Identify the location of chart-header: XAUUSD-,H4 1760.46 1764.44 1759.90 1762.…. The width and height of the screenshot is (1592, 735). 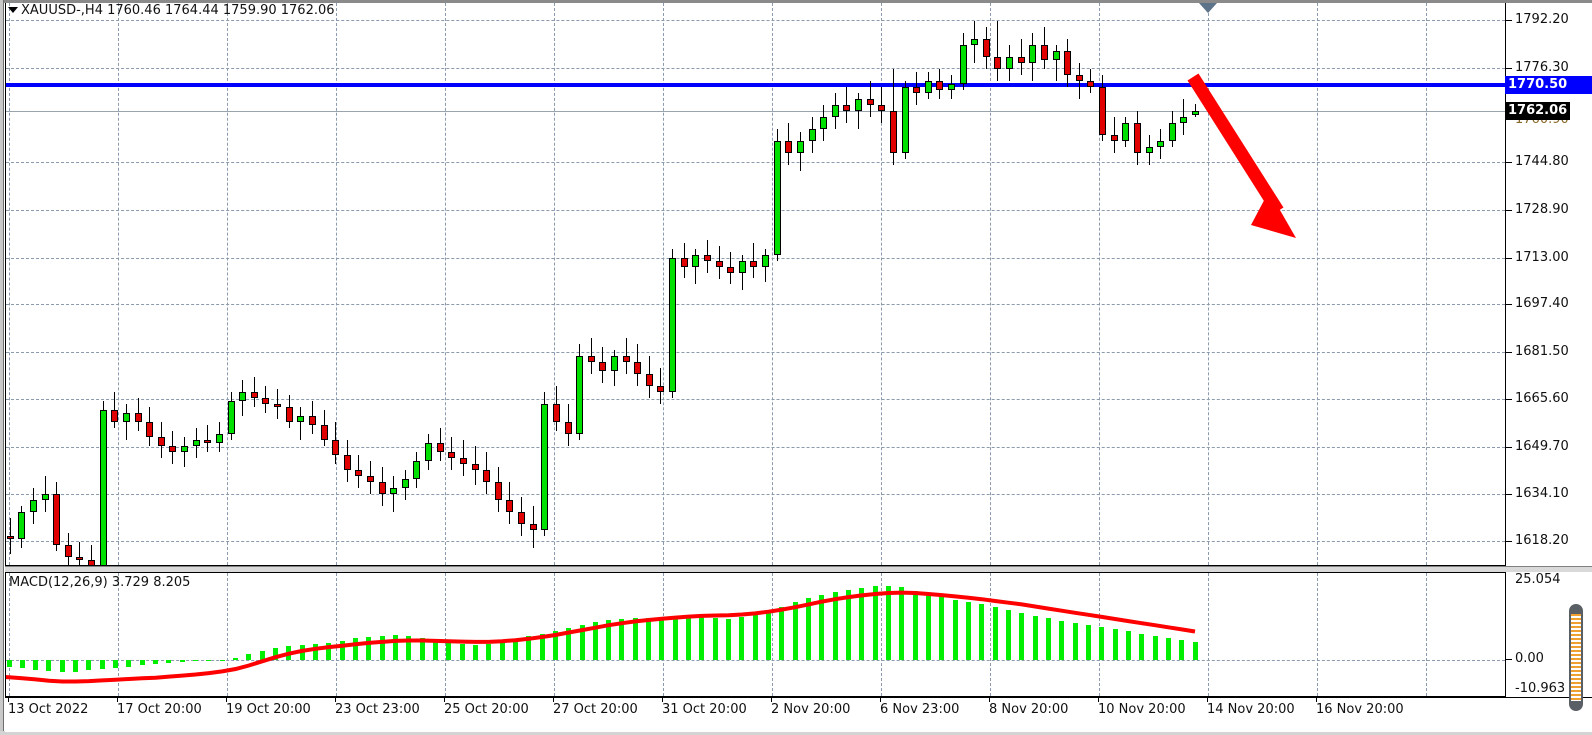
(171, 10).